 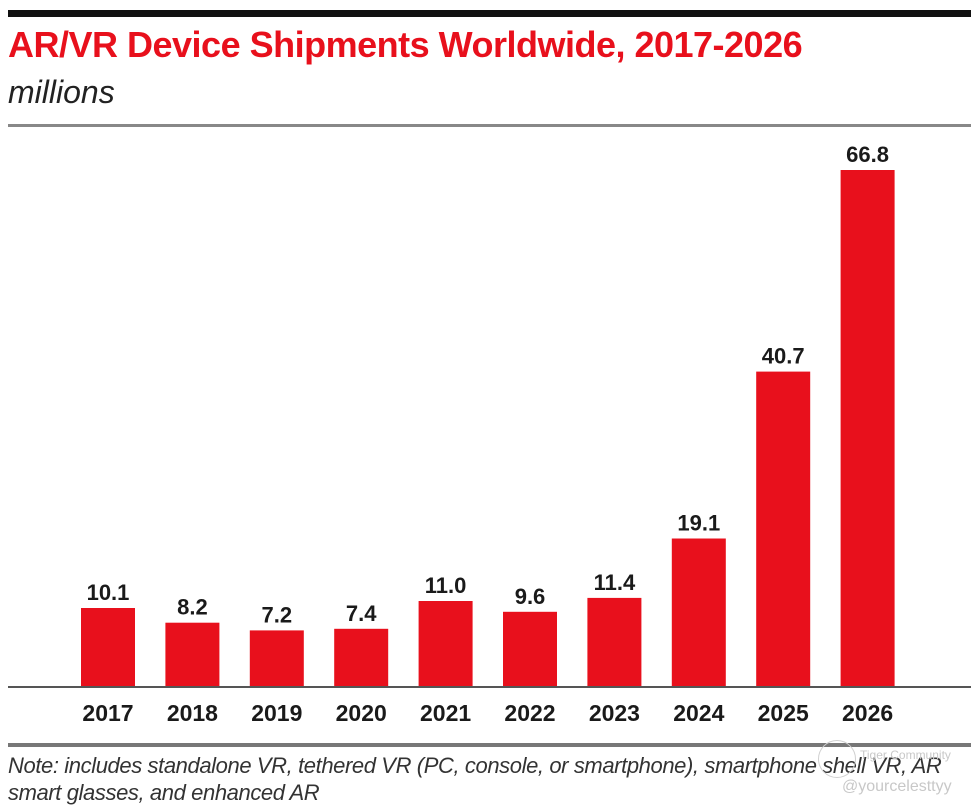 What do you see at coordinates (361, 657) in the screenshot?
I see `bar-2020` at bounding box center [361, 657].